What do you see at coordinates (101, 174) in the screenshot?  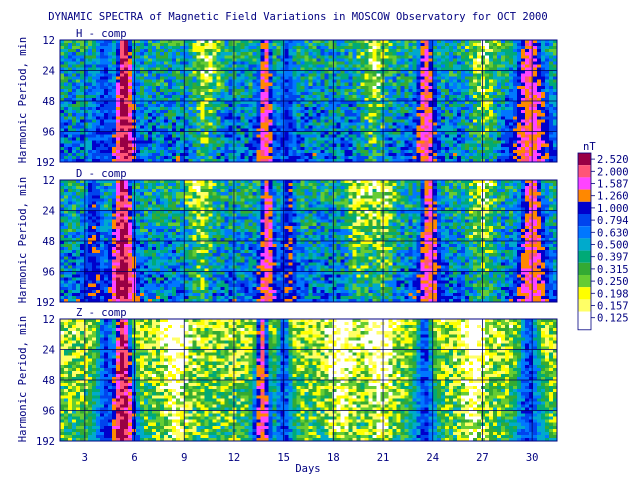 I see `panel-component-label: D - comp` at bounding box center [101, 174].